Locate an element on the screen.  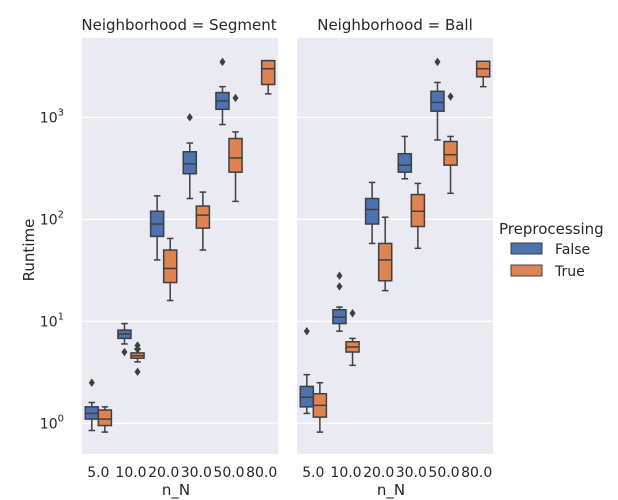
legend-label-false: False is located at coordinates (572, 250).